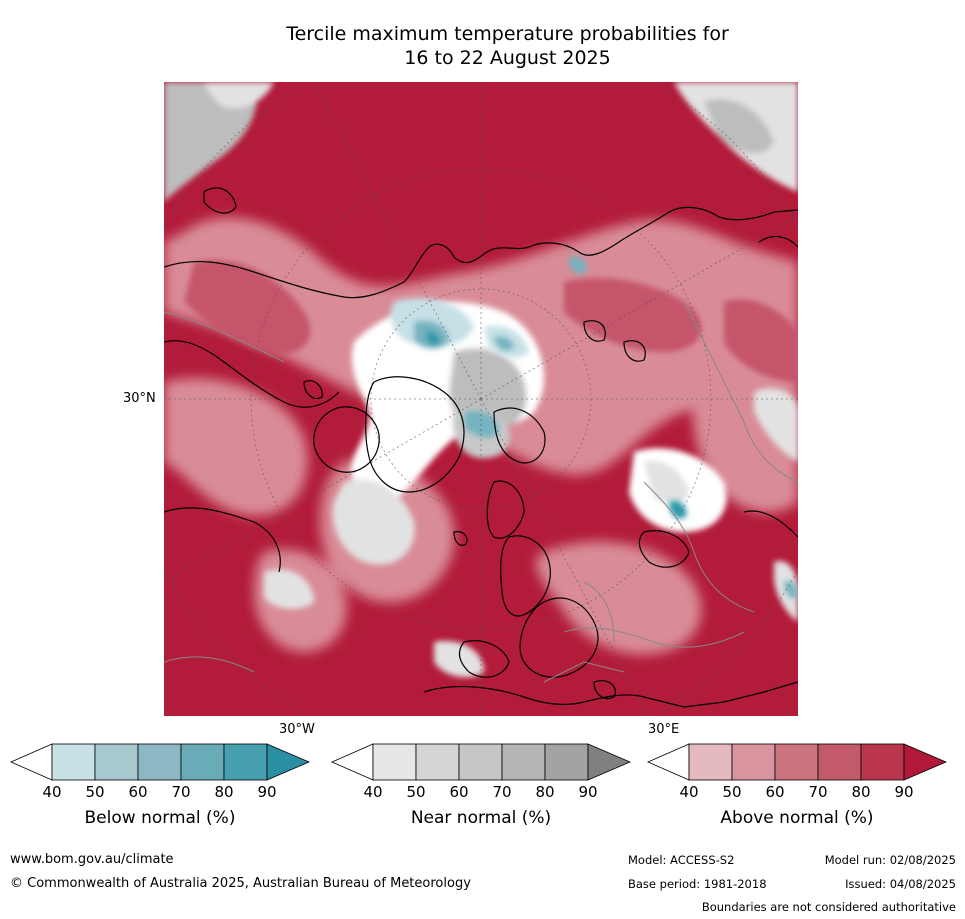 The width and height of the screenshot is (965, 919). Describe the element at coordinates (139, 398) in the screenshot. I see `latitude-label-30n: 30°N` at that location.